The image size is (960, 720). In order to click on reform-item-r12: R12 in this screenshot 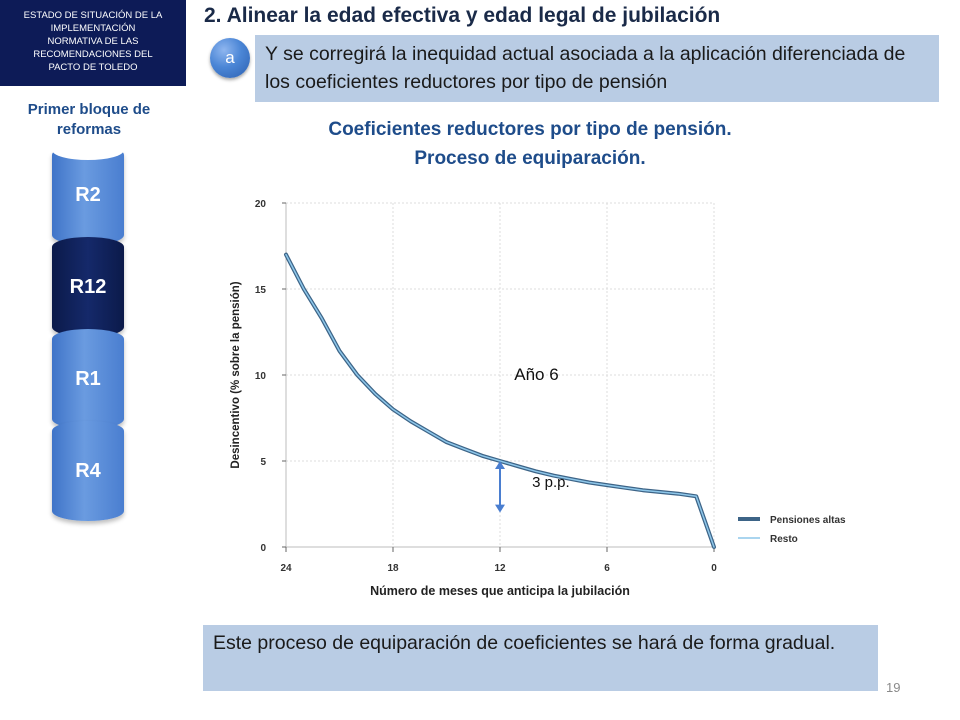, I will do `click(88, 287)`.